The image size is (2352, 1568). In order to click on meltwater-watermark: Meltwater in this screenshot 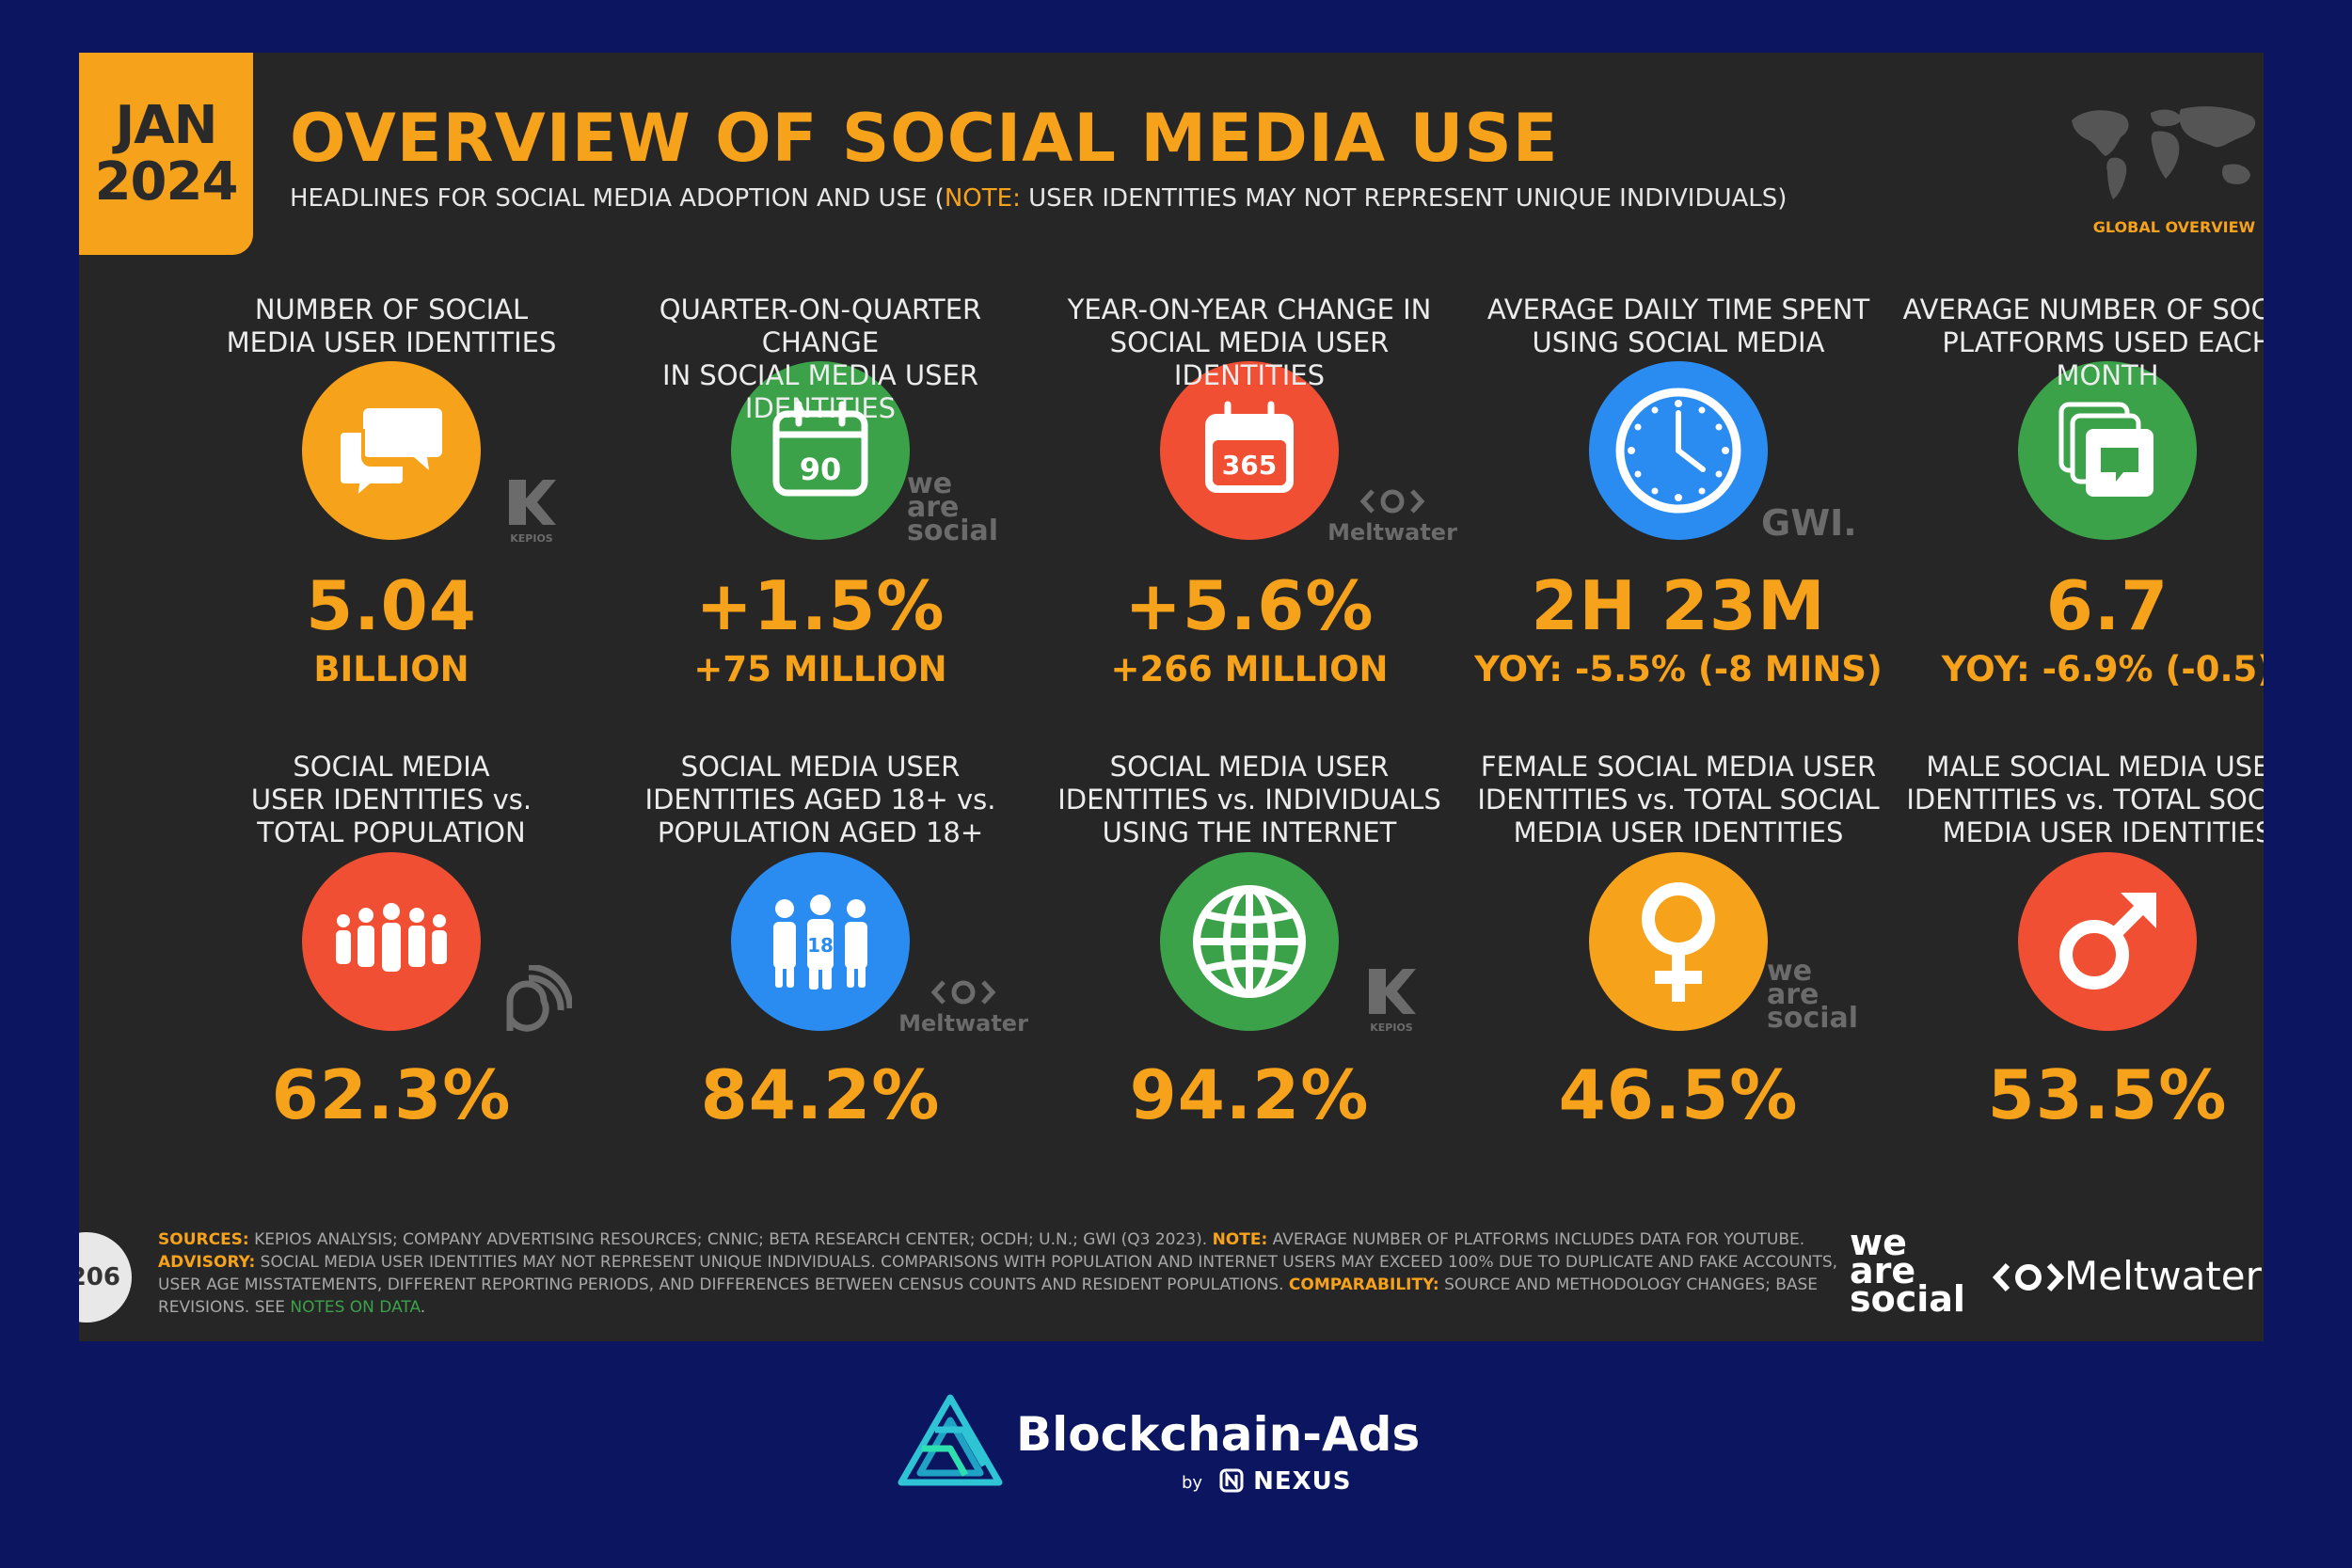, I will do `click(1392, 516)`.